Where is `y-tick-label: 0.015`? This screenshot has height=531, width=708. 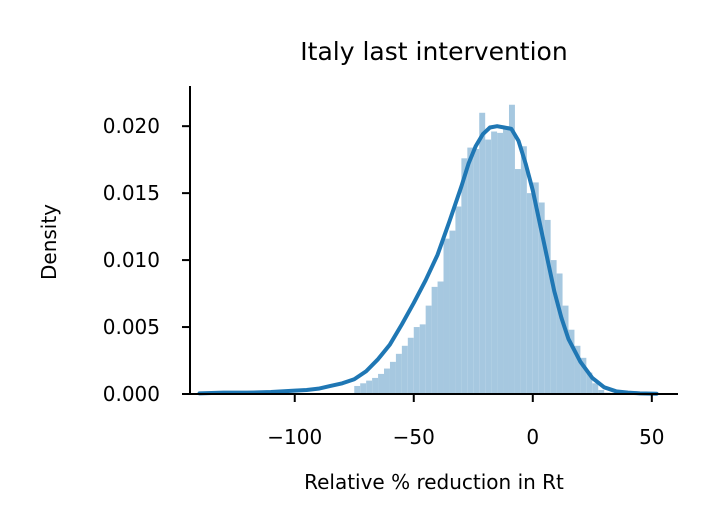
y-tick-label: 0.015 is located at coordinates (131, 193).